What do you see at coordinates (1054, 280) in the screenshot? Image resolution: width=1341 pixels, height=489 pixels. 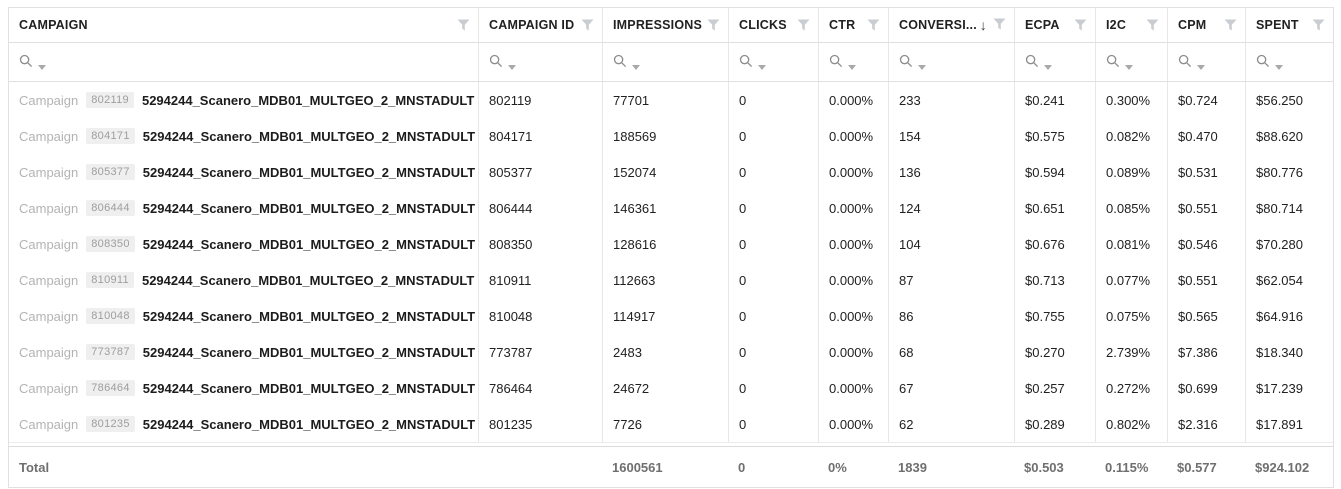 I see `ecpa-cell: $0.713` at bounding box center [1054, 280].